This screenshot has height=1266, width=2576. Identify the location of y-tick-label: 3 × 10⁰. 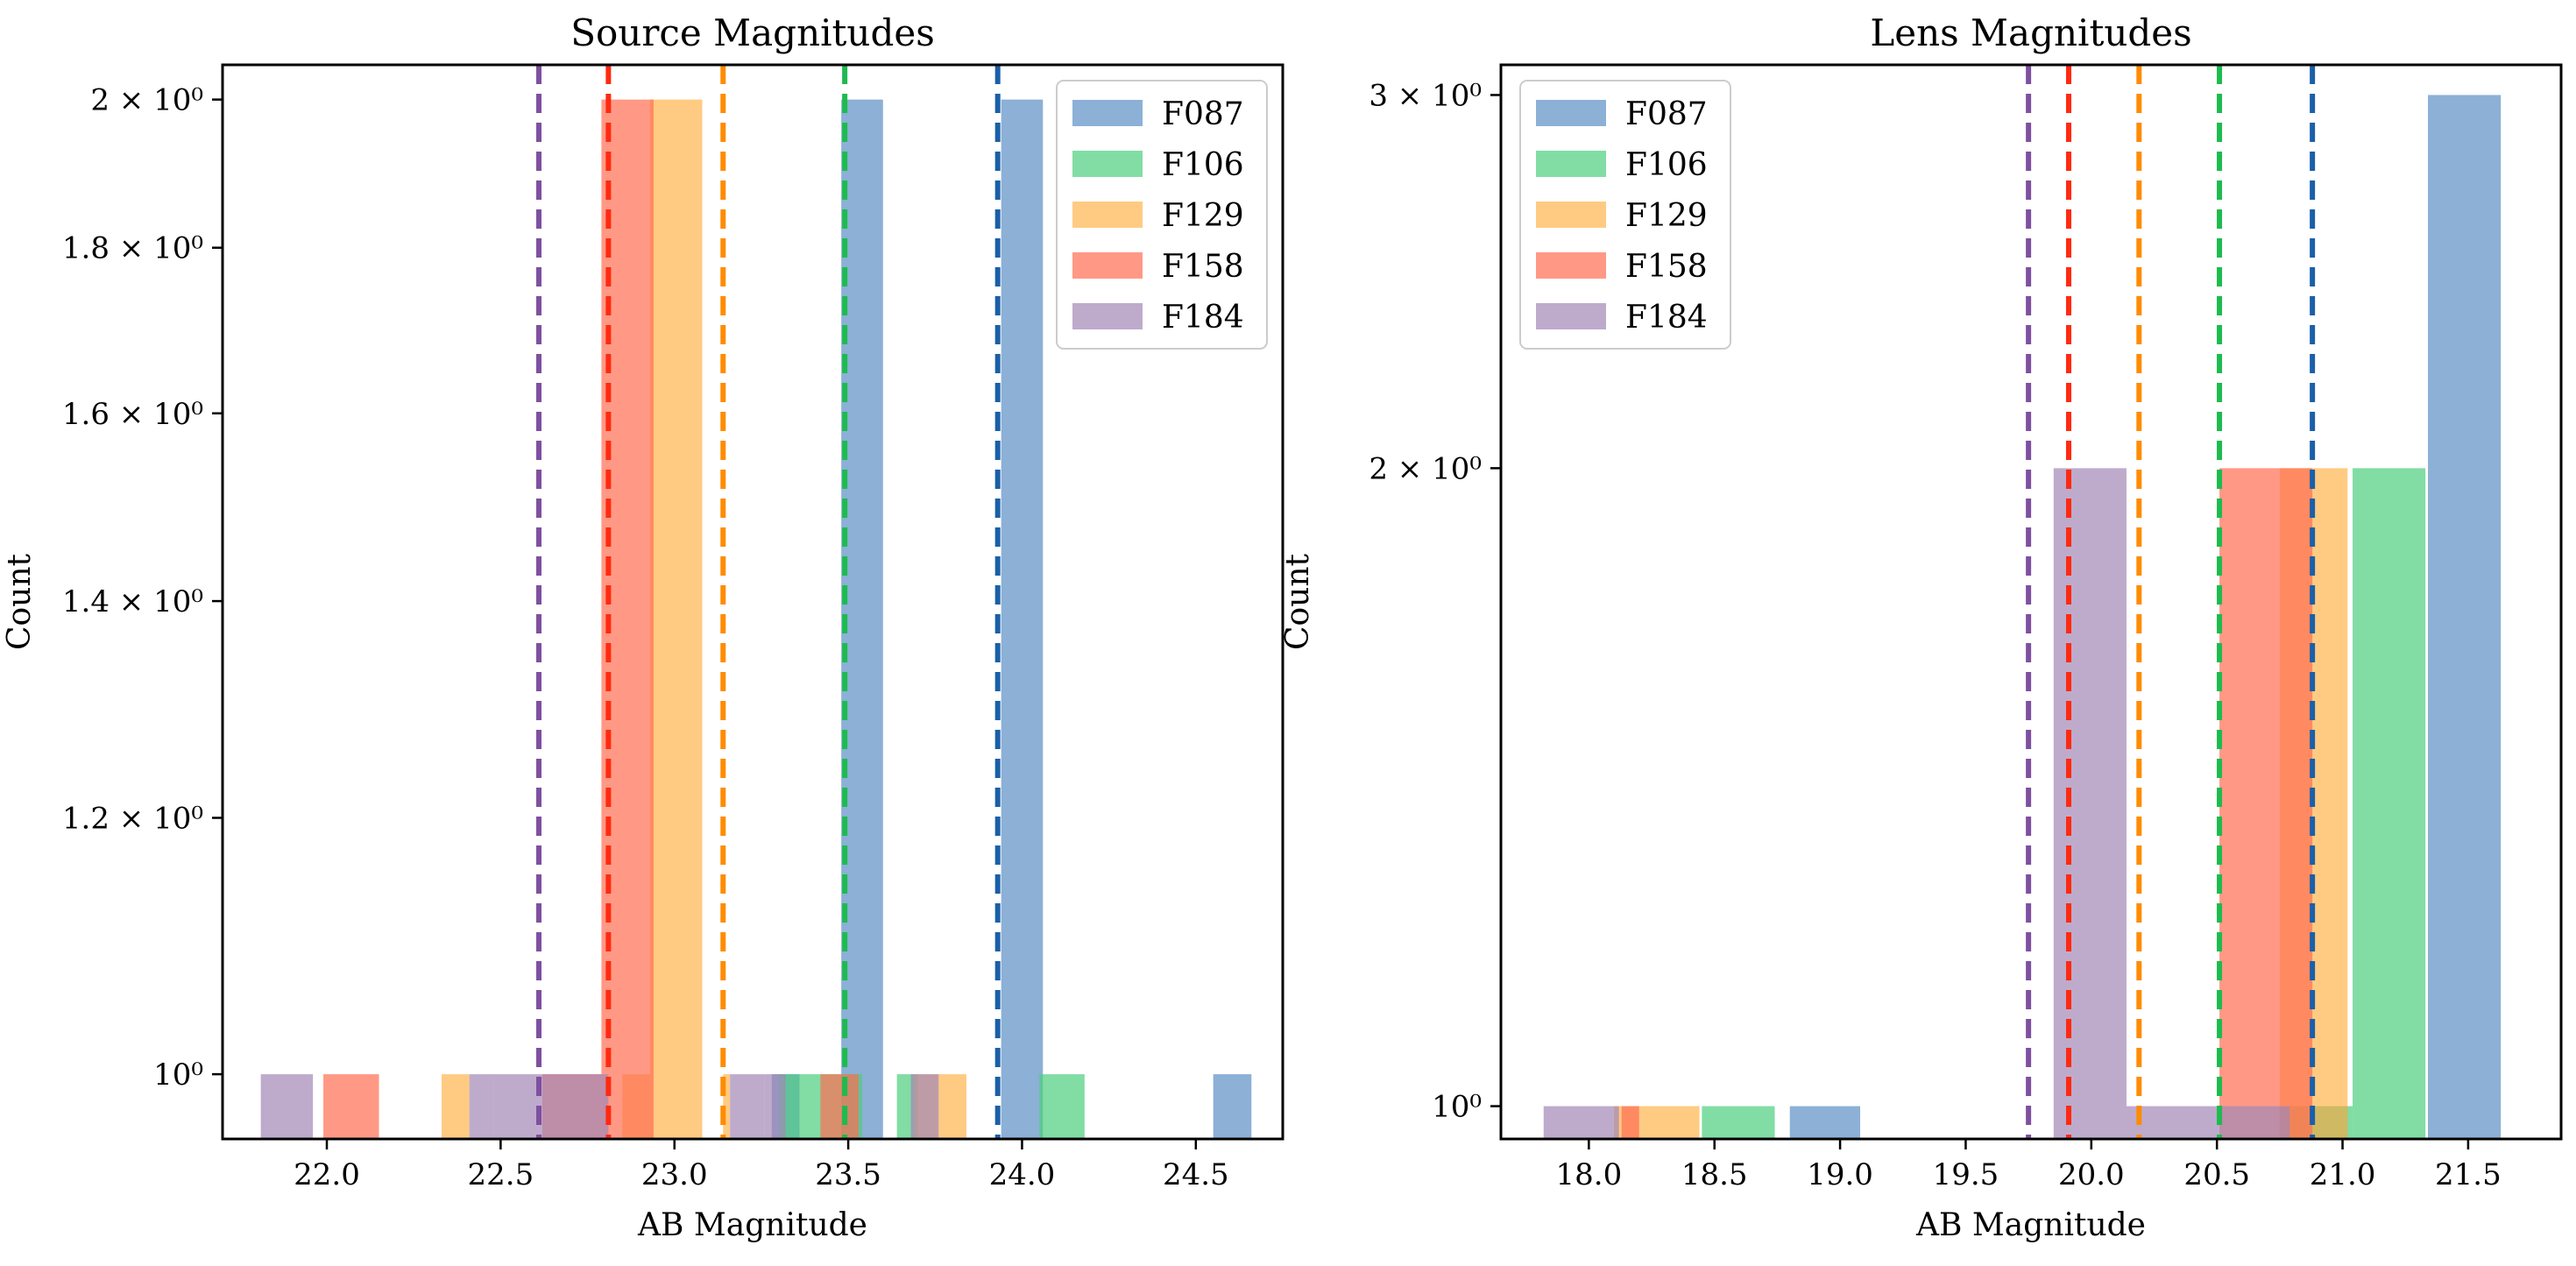
(1425, 95).